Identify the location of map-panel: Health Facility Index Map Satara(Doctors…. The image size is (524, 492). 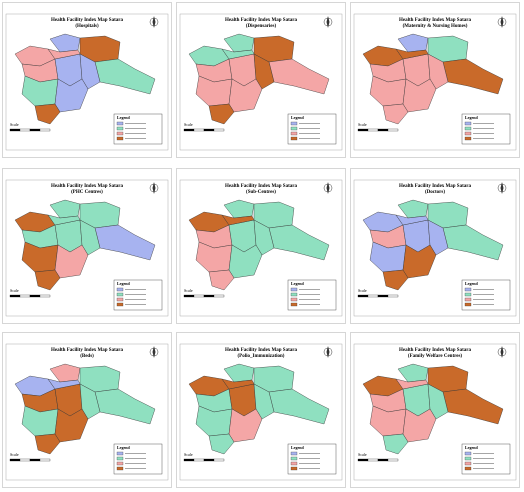
(435, 246).